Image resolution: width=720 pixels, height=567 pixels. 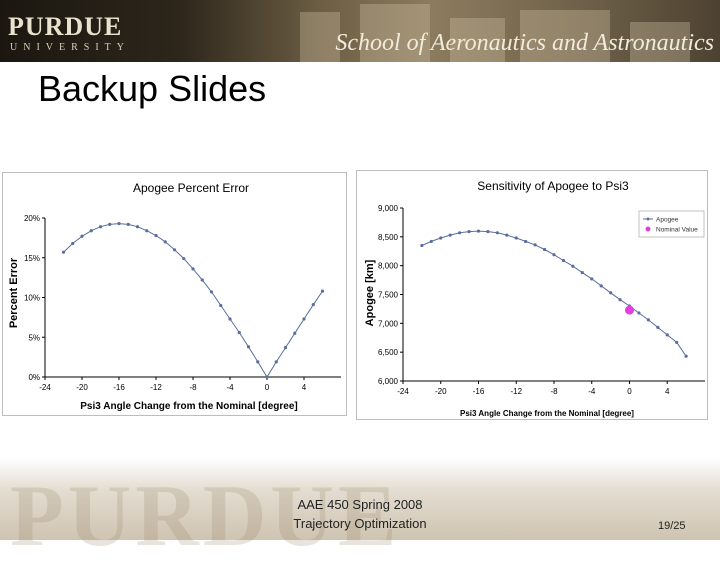 I want to click on y-tick-label: 5%, so click(x=34, y=337).